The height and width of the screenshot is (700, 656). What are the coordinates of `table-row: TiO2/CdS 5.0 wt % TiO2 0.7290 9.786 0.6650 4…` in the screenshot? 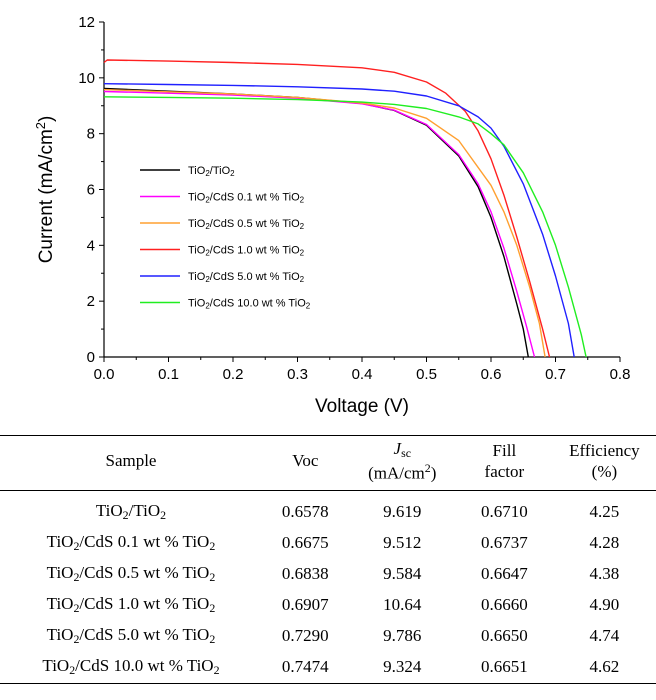 It's located at (328, 636).